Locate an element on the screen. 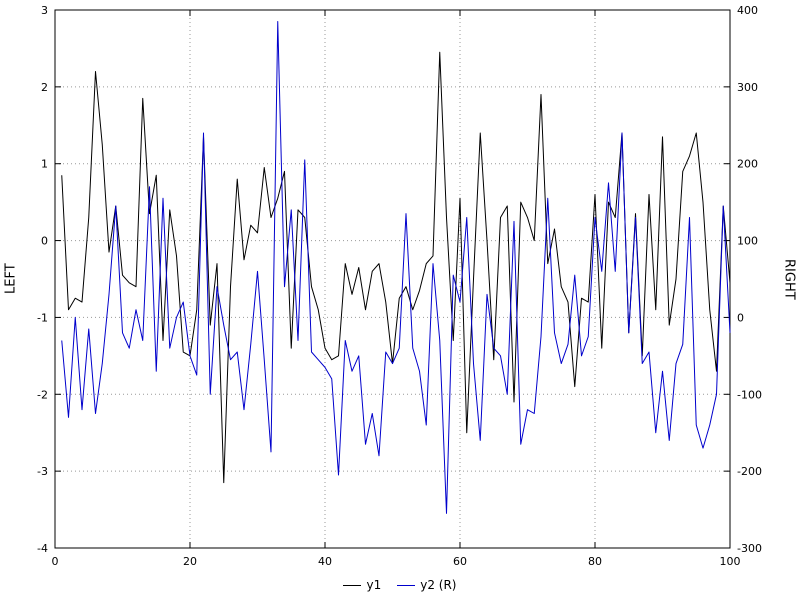 Image resolution: width=800 pixels, height=600 pixels. svg-text: 2 is located at coordinates (44, 87).